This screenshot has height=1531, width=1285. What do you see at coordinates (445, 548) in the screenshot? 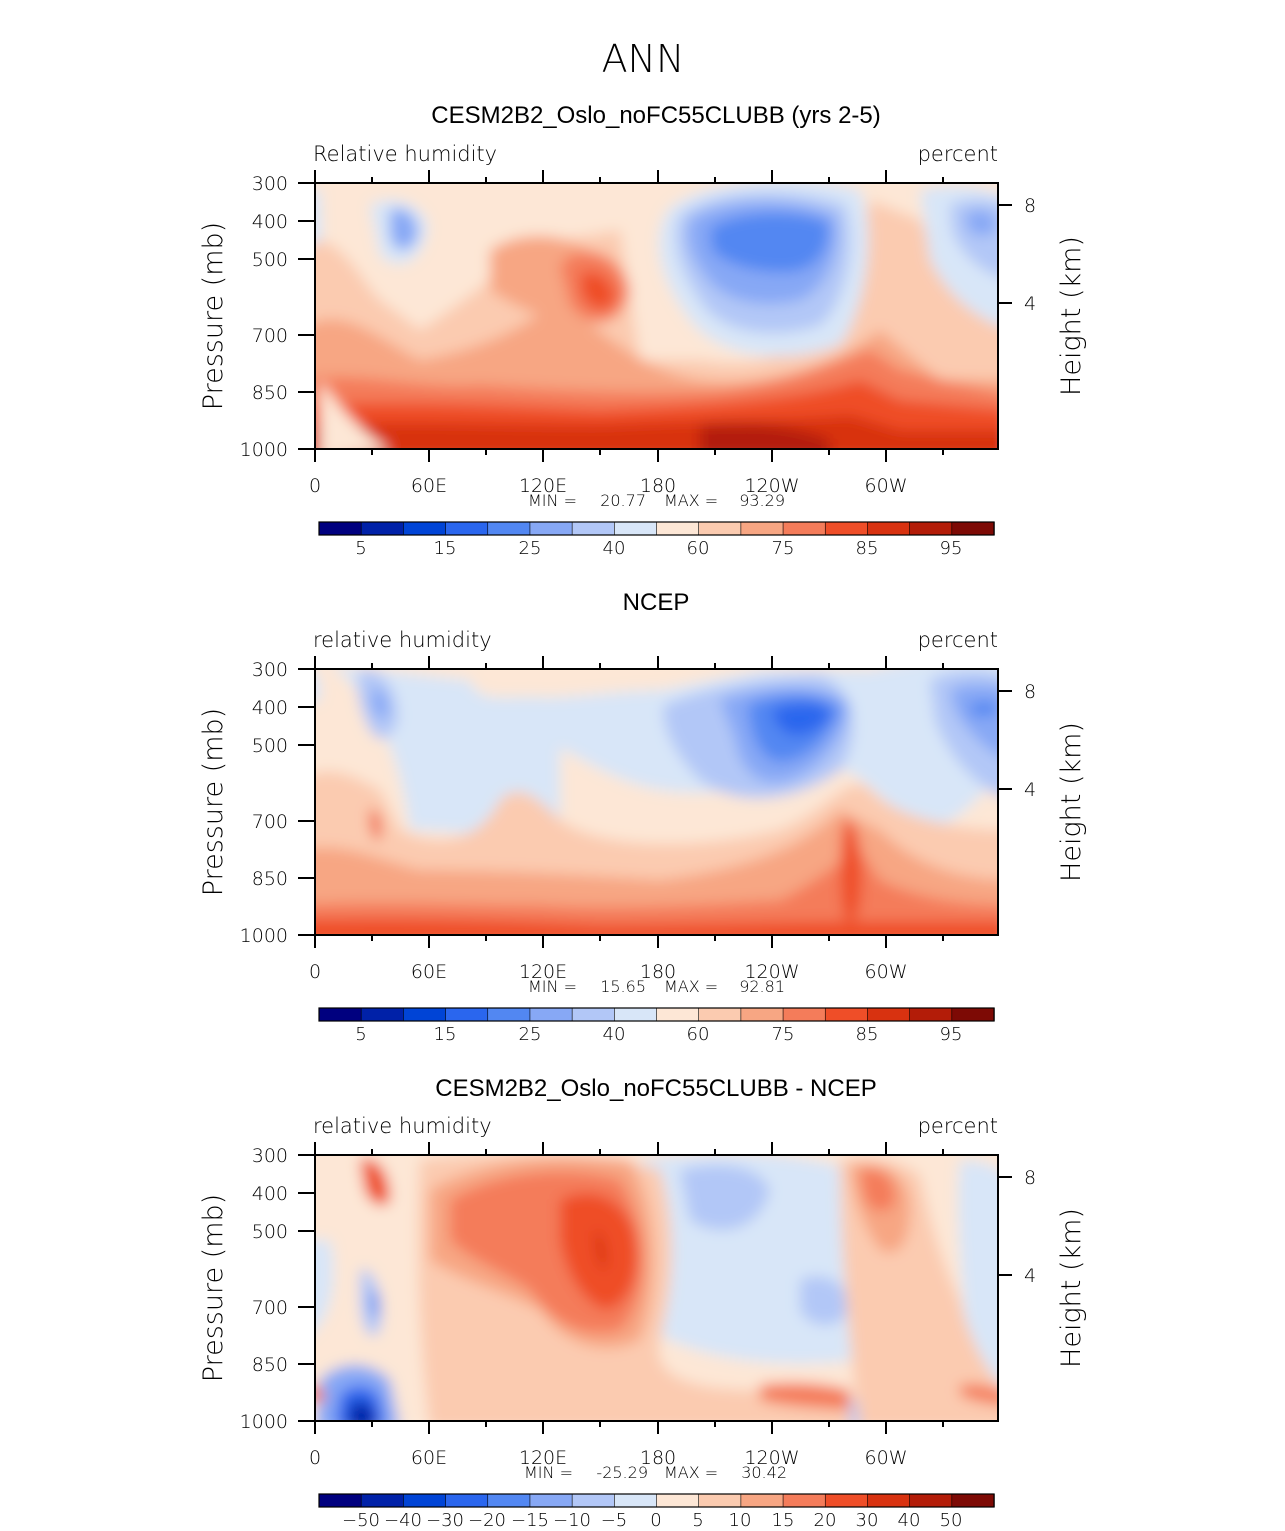
I see `colorbar-label: 15` at bounding box center [445, 548].